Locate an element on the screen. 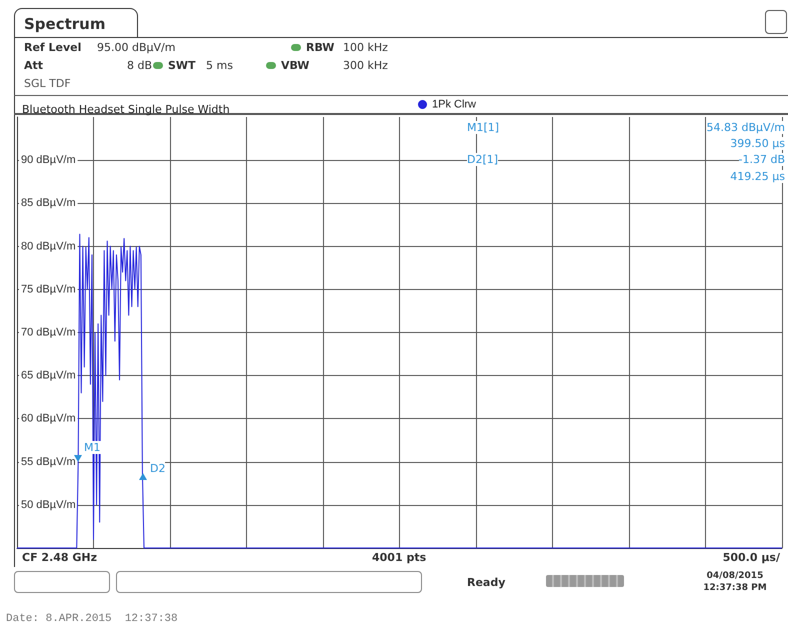 This screenshot has width=788, height=639. y-tick-label: 55 dBµV/m is located at coordinates (48, 462).